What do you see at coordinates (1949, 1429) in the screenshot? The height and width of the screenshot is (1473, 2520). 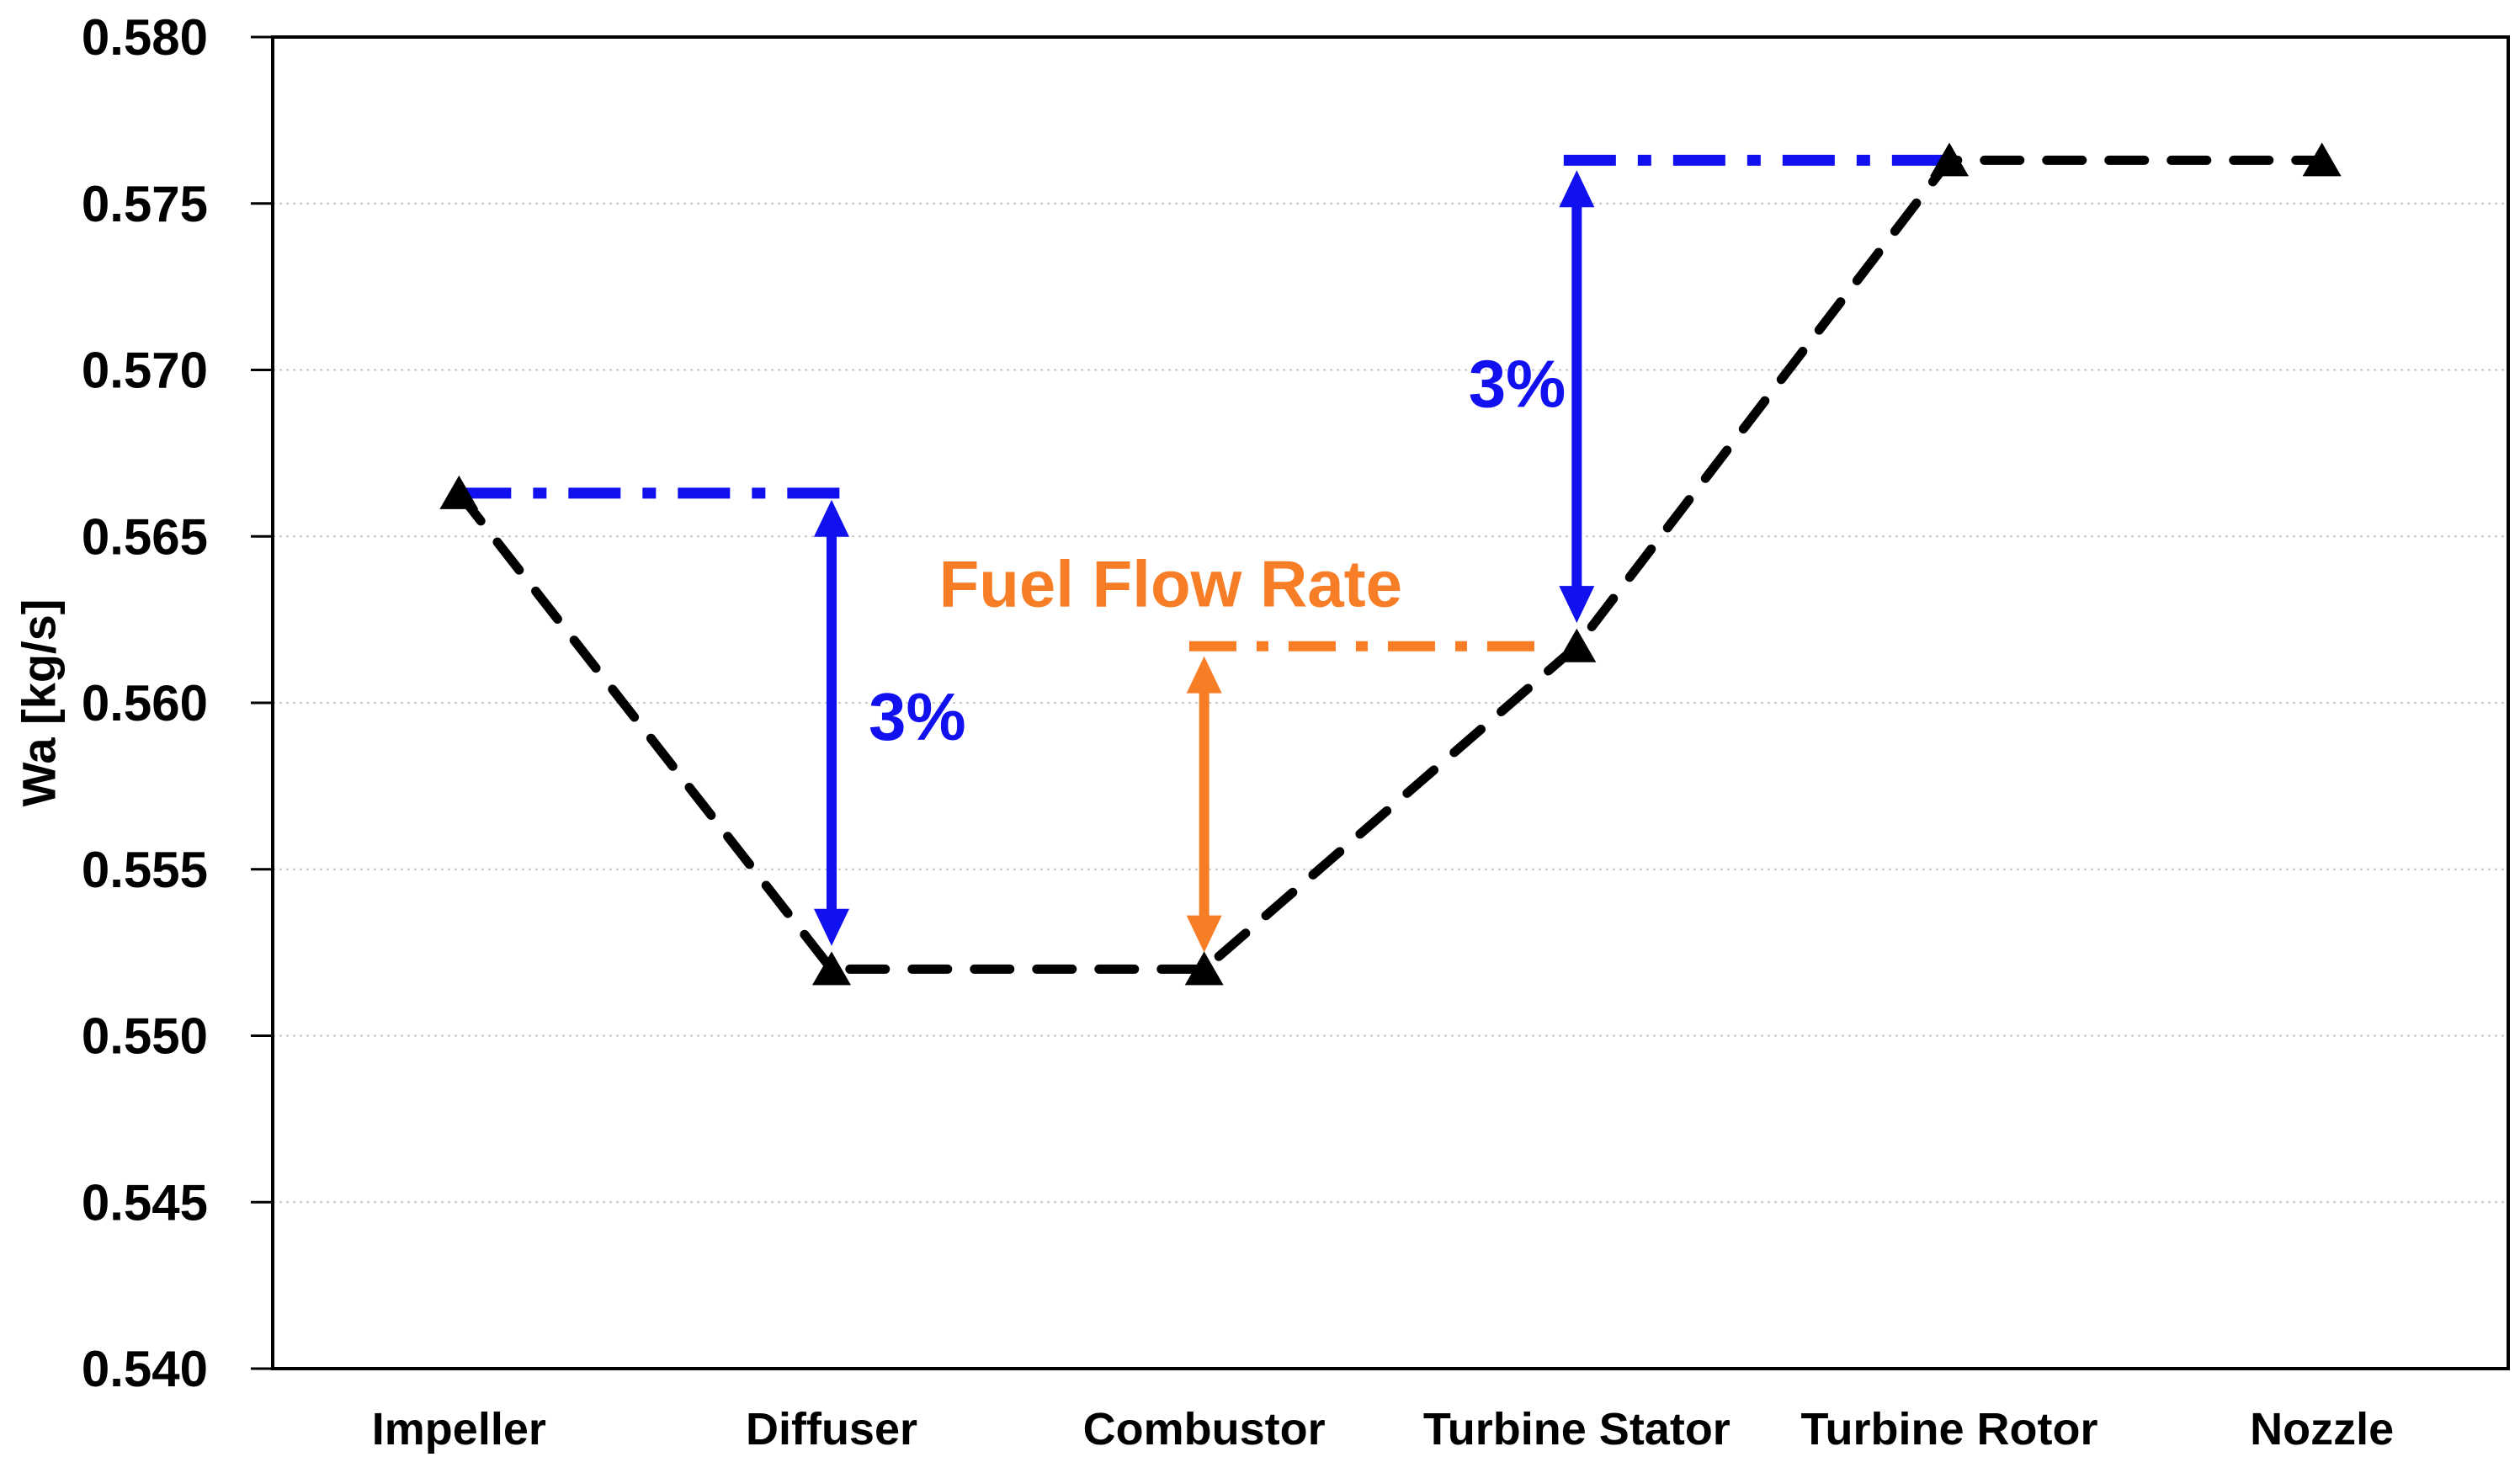 I see `x-category-label: Turbine Rotor` at bounding box center [1949, 1429].